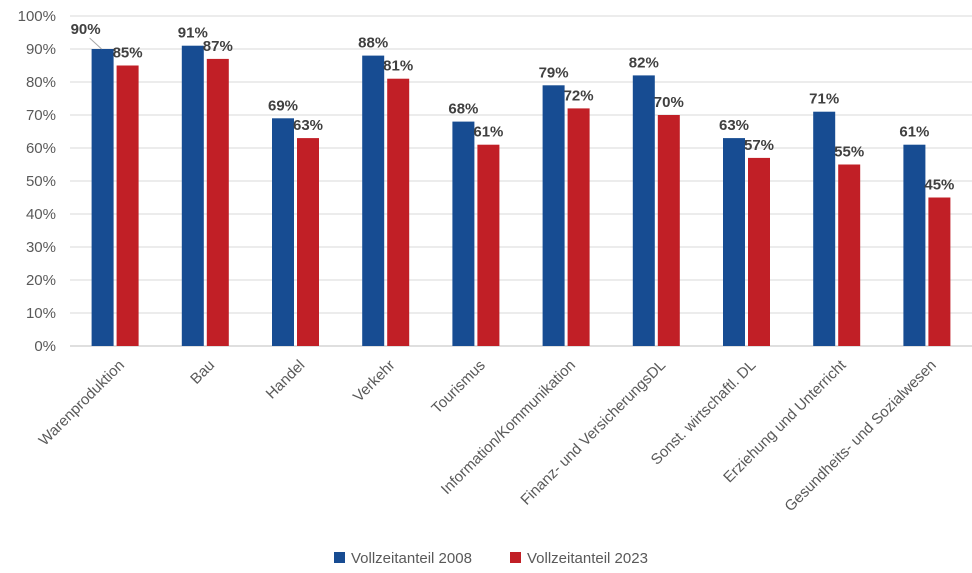 The image size is (972, 573). I want to click on y-axis-ticks: 0% 10% 20% 30% 40% 50% 60% 70% 80% 90% 100%, so click(37, 181).